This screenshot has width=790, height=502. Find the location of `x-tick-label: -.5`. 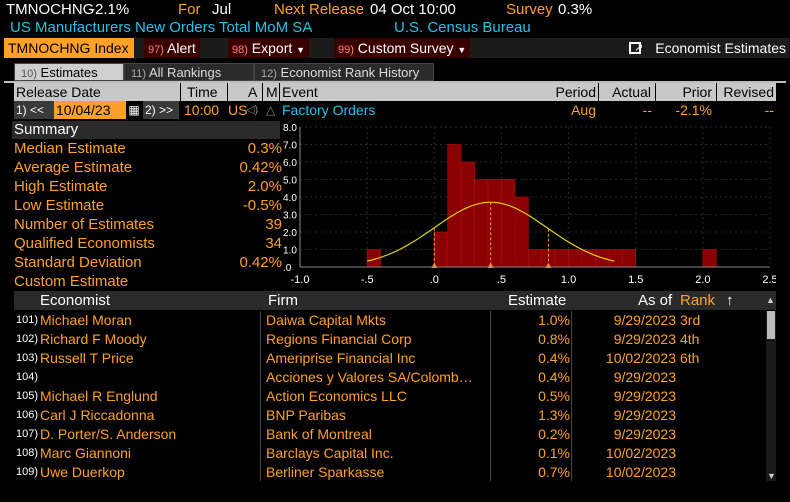

x-tick-label: -.5 is located at coordinates (367, 280).